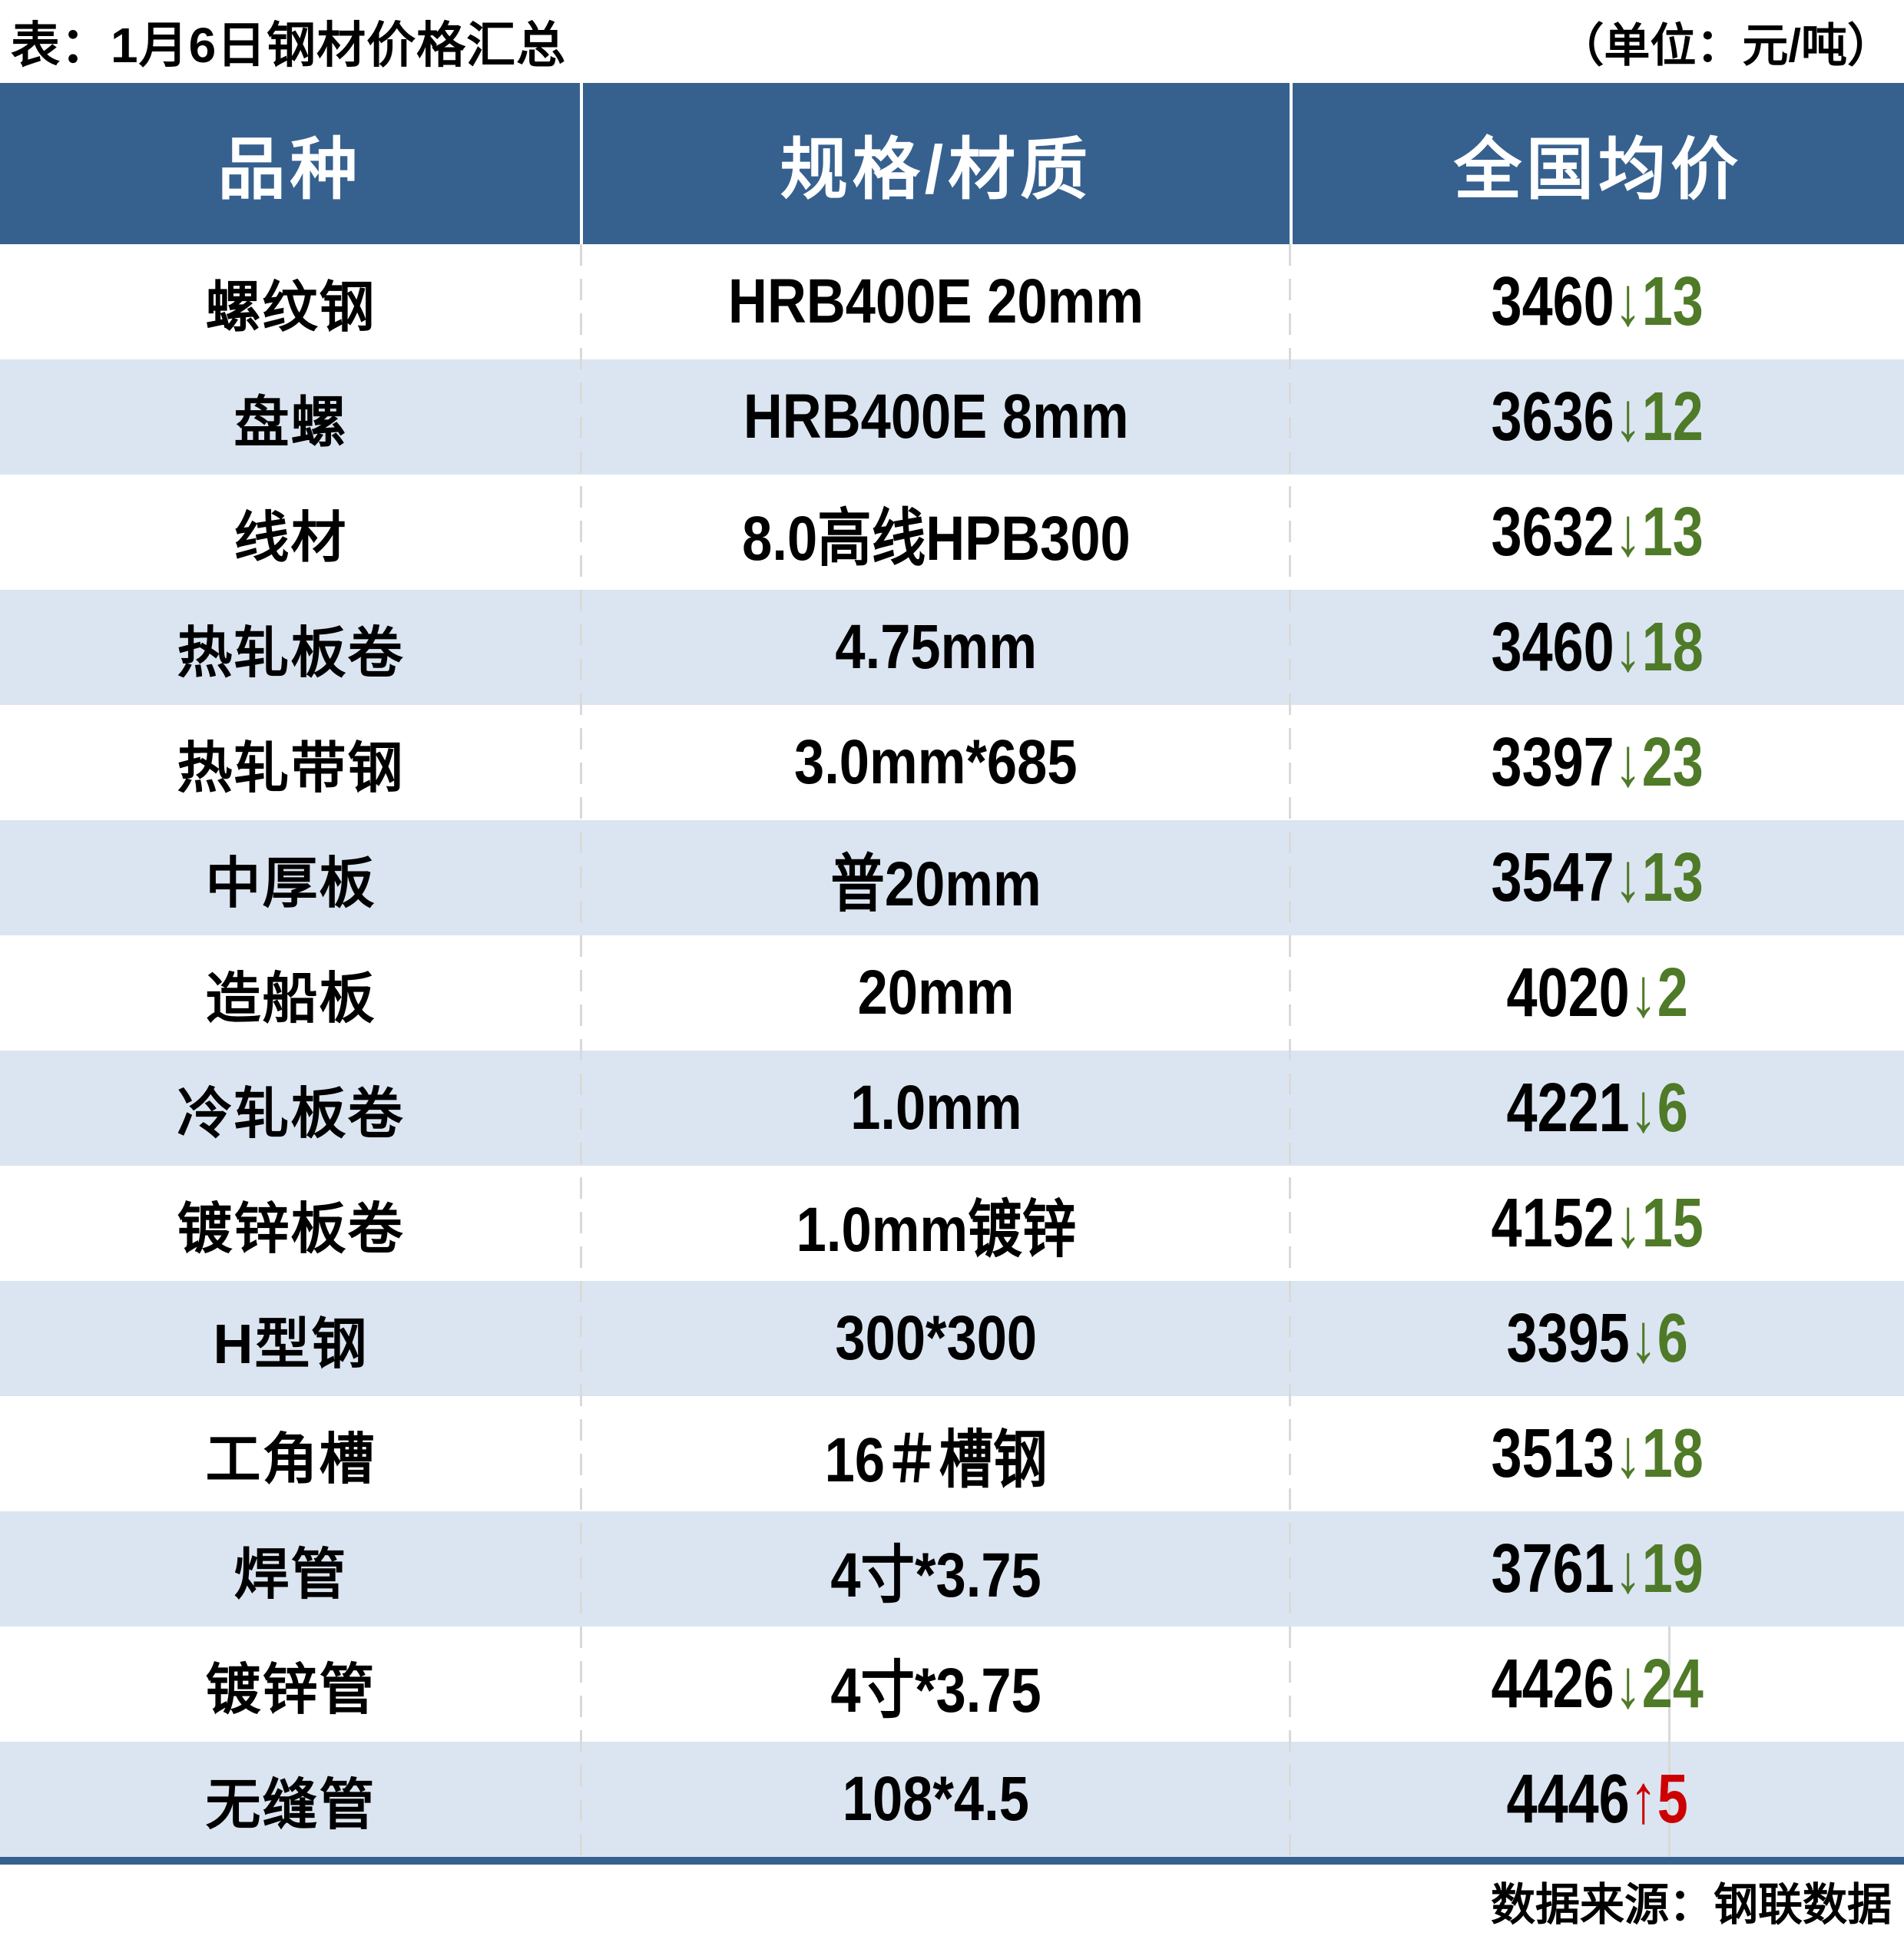 The width and height of the screenshot is (1904, 1936). Describe the element at coordinates (1673, 302) in the screenshot. I see `change-value: 13` at that location.